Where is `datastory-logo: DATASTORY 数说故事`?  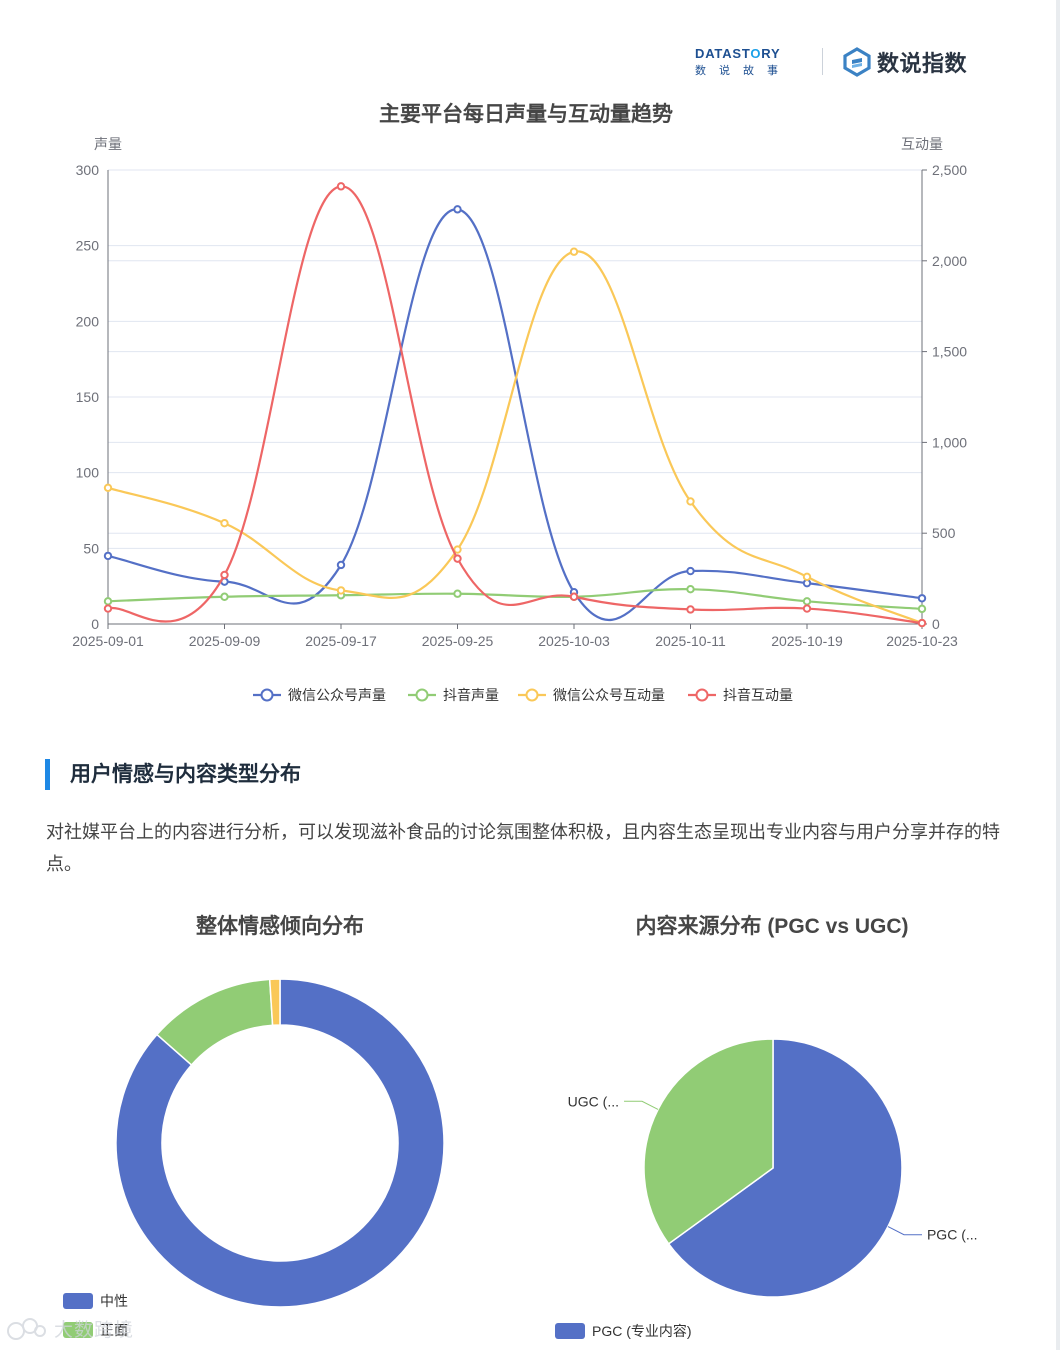
datastory-logo: DATASTORY 数说故事 is located at coordinates (749, 62).